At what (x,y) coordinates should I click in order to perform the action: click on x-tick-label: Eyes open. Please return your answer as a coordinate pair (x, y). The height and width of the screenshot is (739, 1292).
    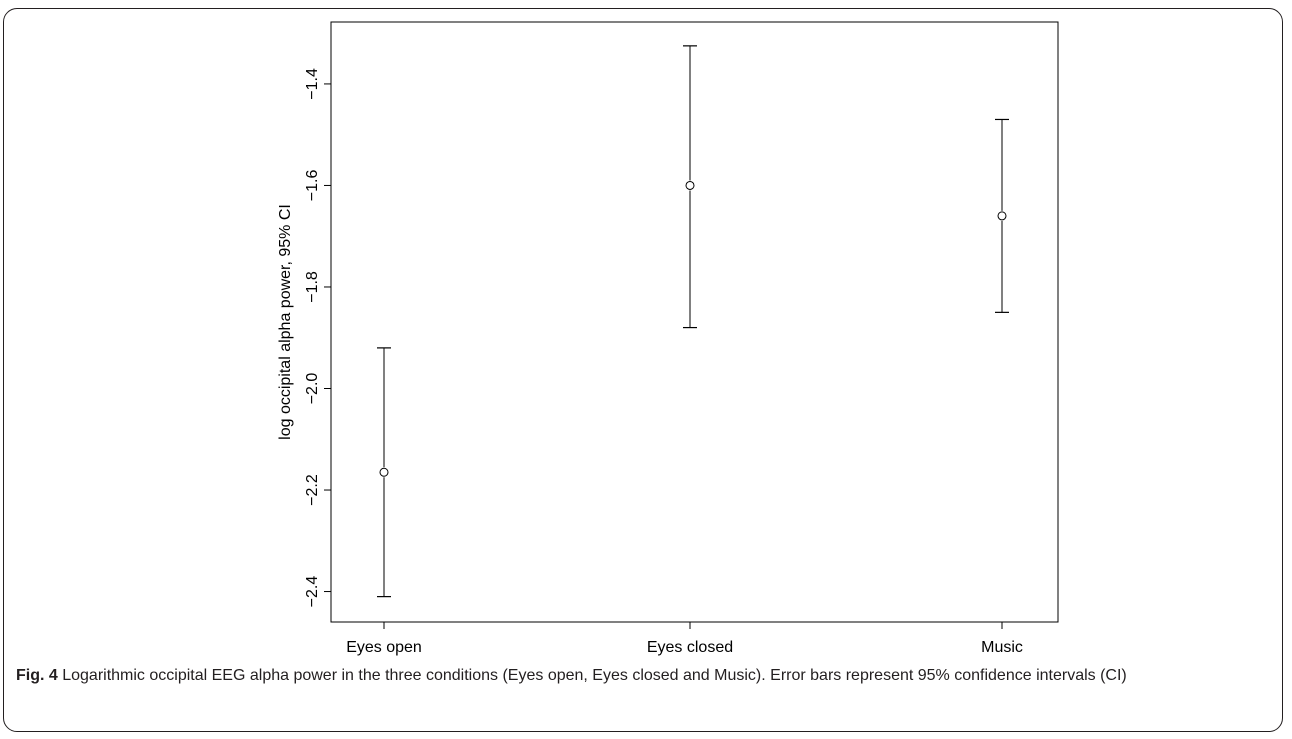
    Looking at the image, I should click on (384, 647).